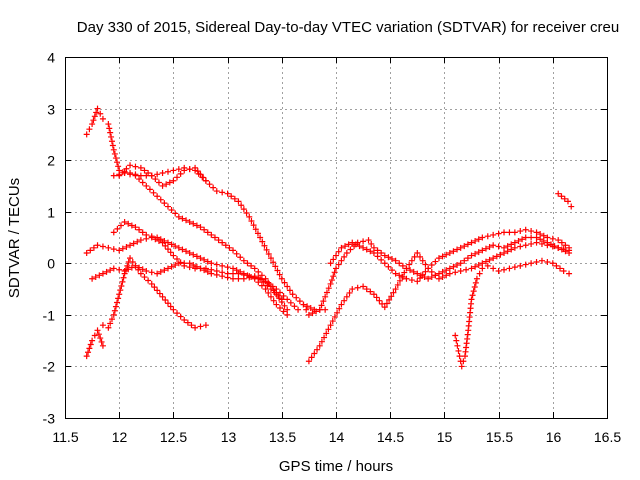 This screenshot has height=480, width=640. I want to click on series-track-m, so click(565, 200).